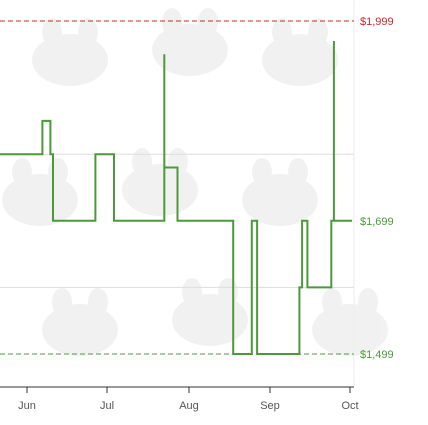  What do you see at coordinates (377, 222) in the screenshot?
I see `current-price-label: $1,699` at bounding box center [377, 222].